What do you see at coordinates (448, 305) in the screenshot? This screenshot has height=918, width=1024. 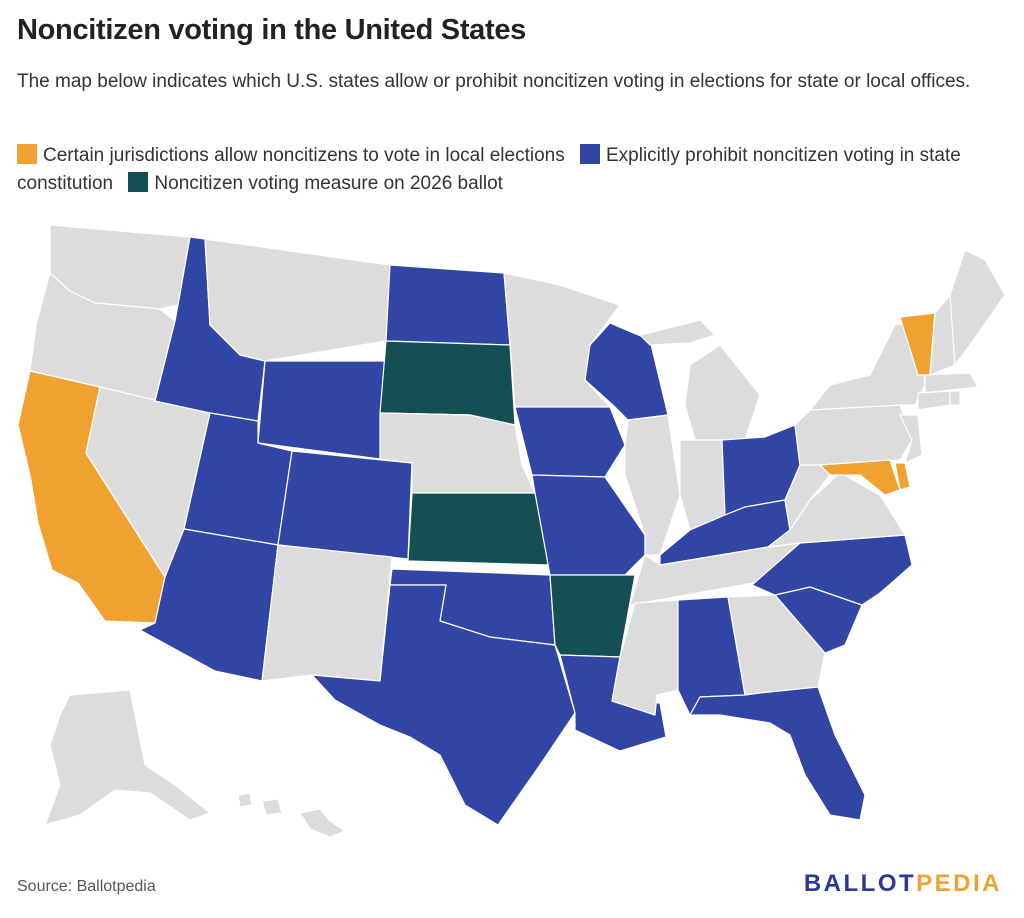 I see `state-north-dakota` at bounding box center [448, 305].